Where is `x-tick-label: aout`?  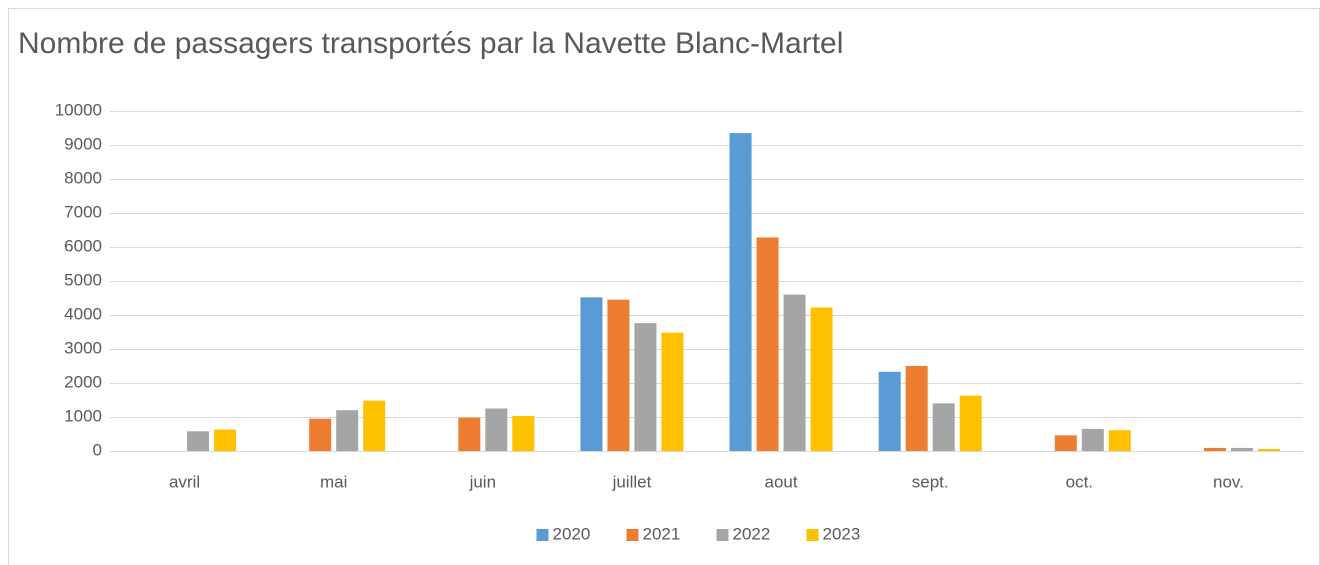
x-tick-label: aout is located at coordinates (781, 481).